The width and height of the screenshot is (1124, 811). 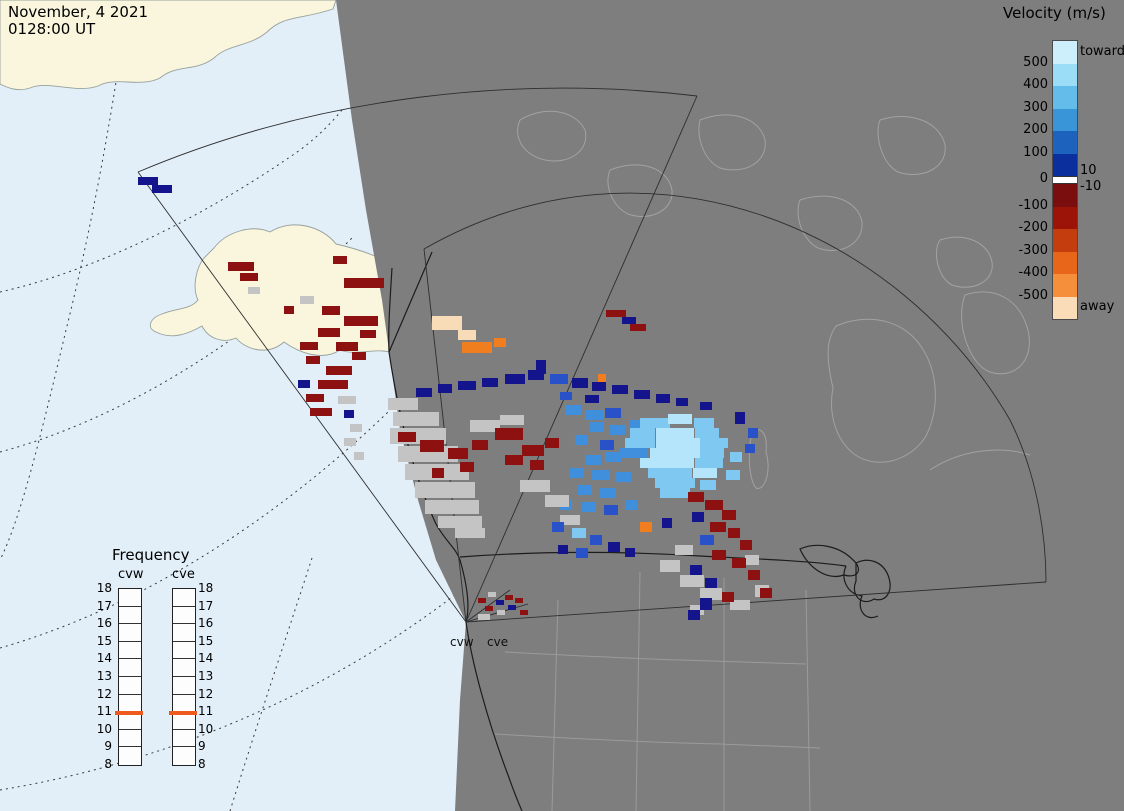 What do you see at coordinates (1033, 250) in the screenshot?
I see `colorbar-tick-label: -300` at bounding box center [1033, 250].